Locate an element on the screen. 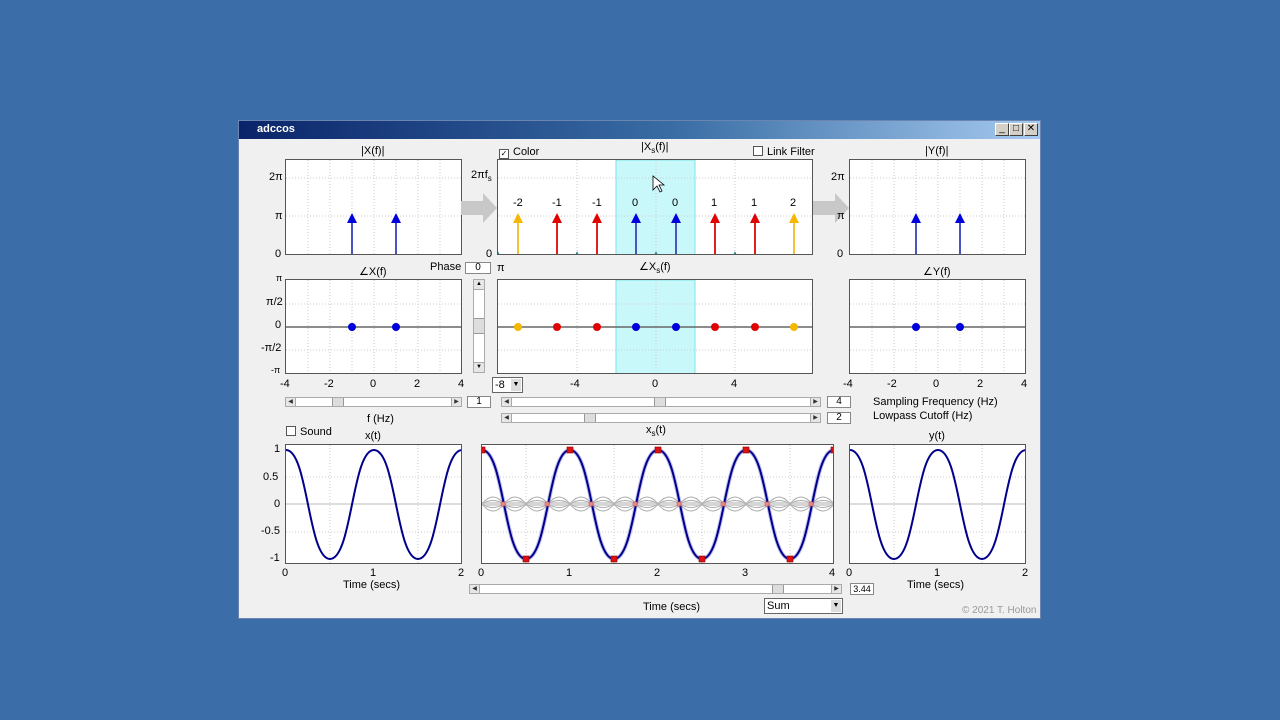 Image resolution: width=1280 pixels, height=720 pixels. Xs-mag-plot is located at coordinates (655, 207).